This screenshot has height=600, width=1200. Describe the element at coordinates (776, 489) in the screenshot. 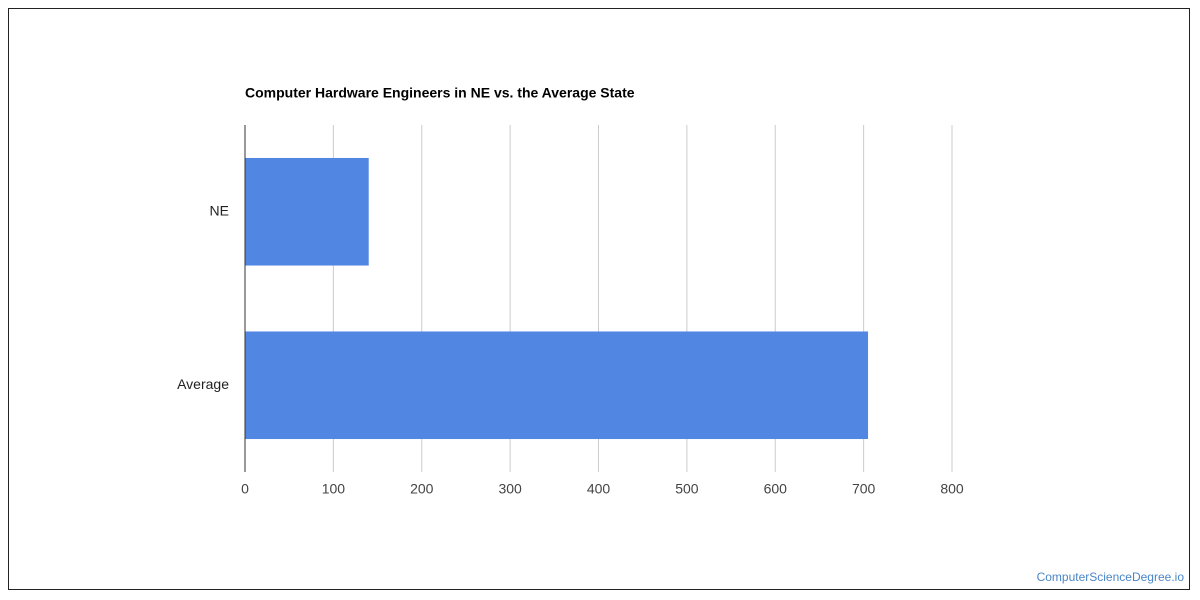

I see `x-tick-label: 600` at that location.